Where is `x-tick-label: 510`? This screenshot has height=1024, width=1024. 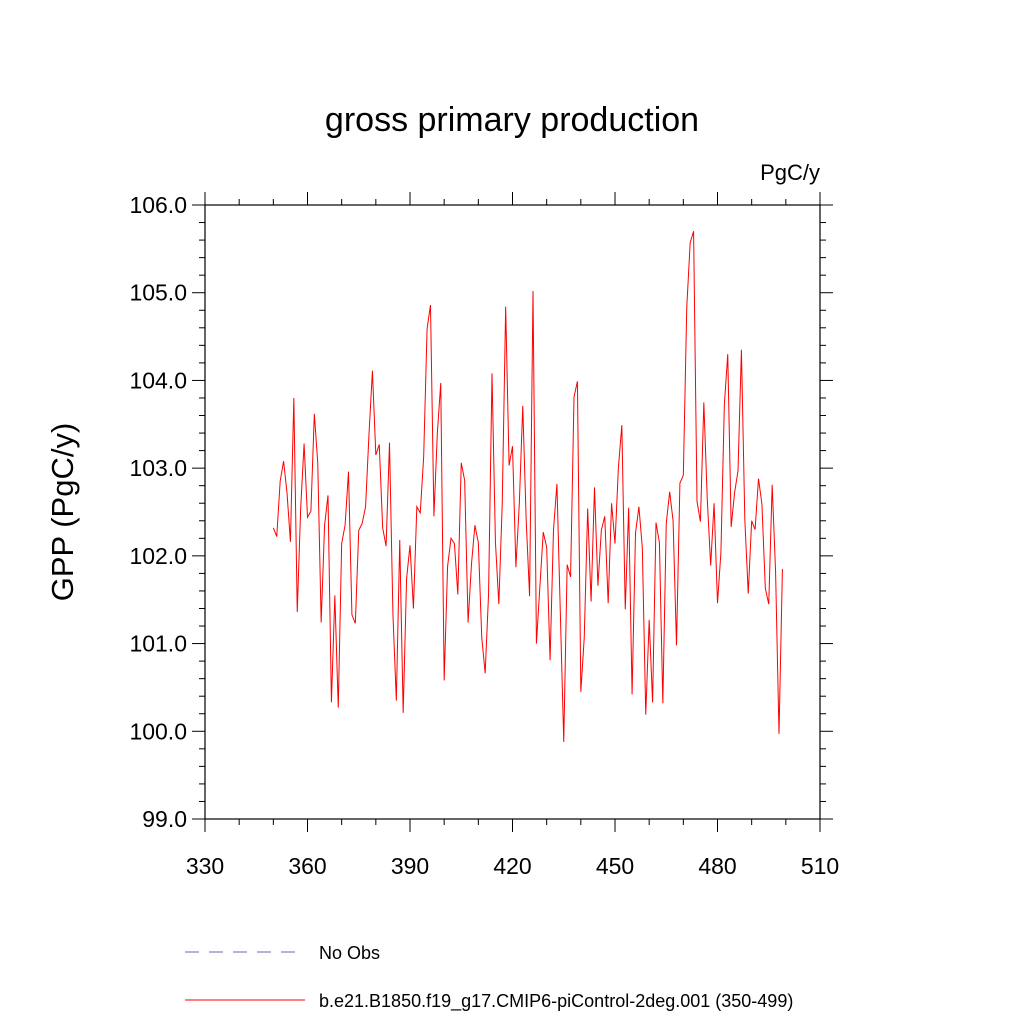 x-tick-label: 510 is located at coordinates (820, 866).